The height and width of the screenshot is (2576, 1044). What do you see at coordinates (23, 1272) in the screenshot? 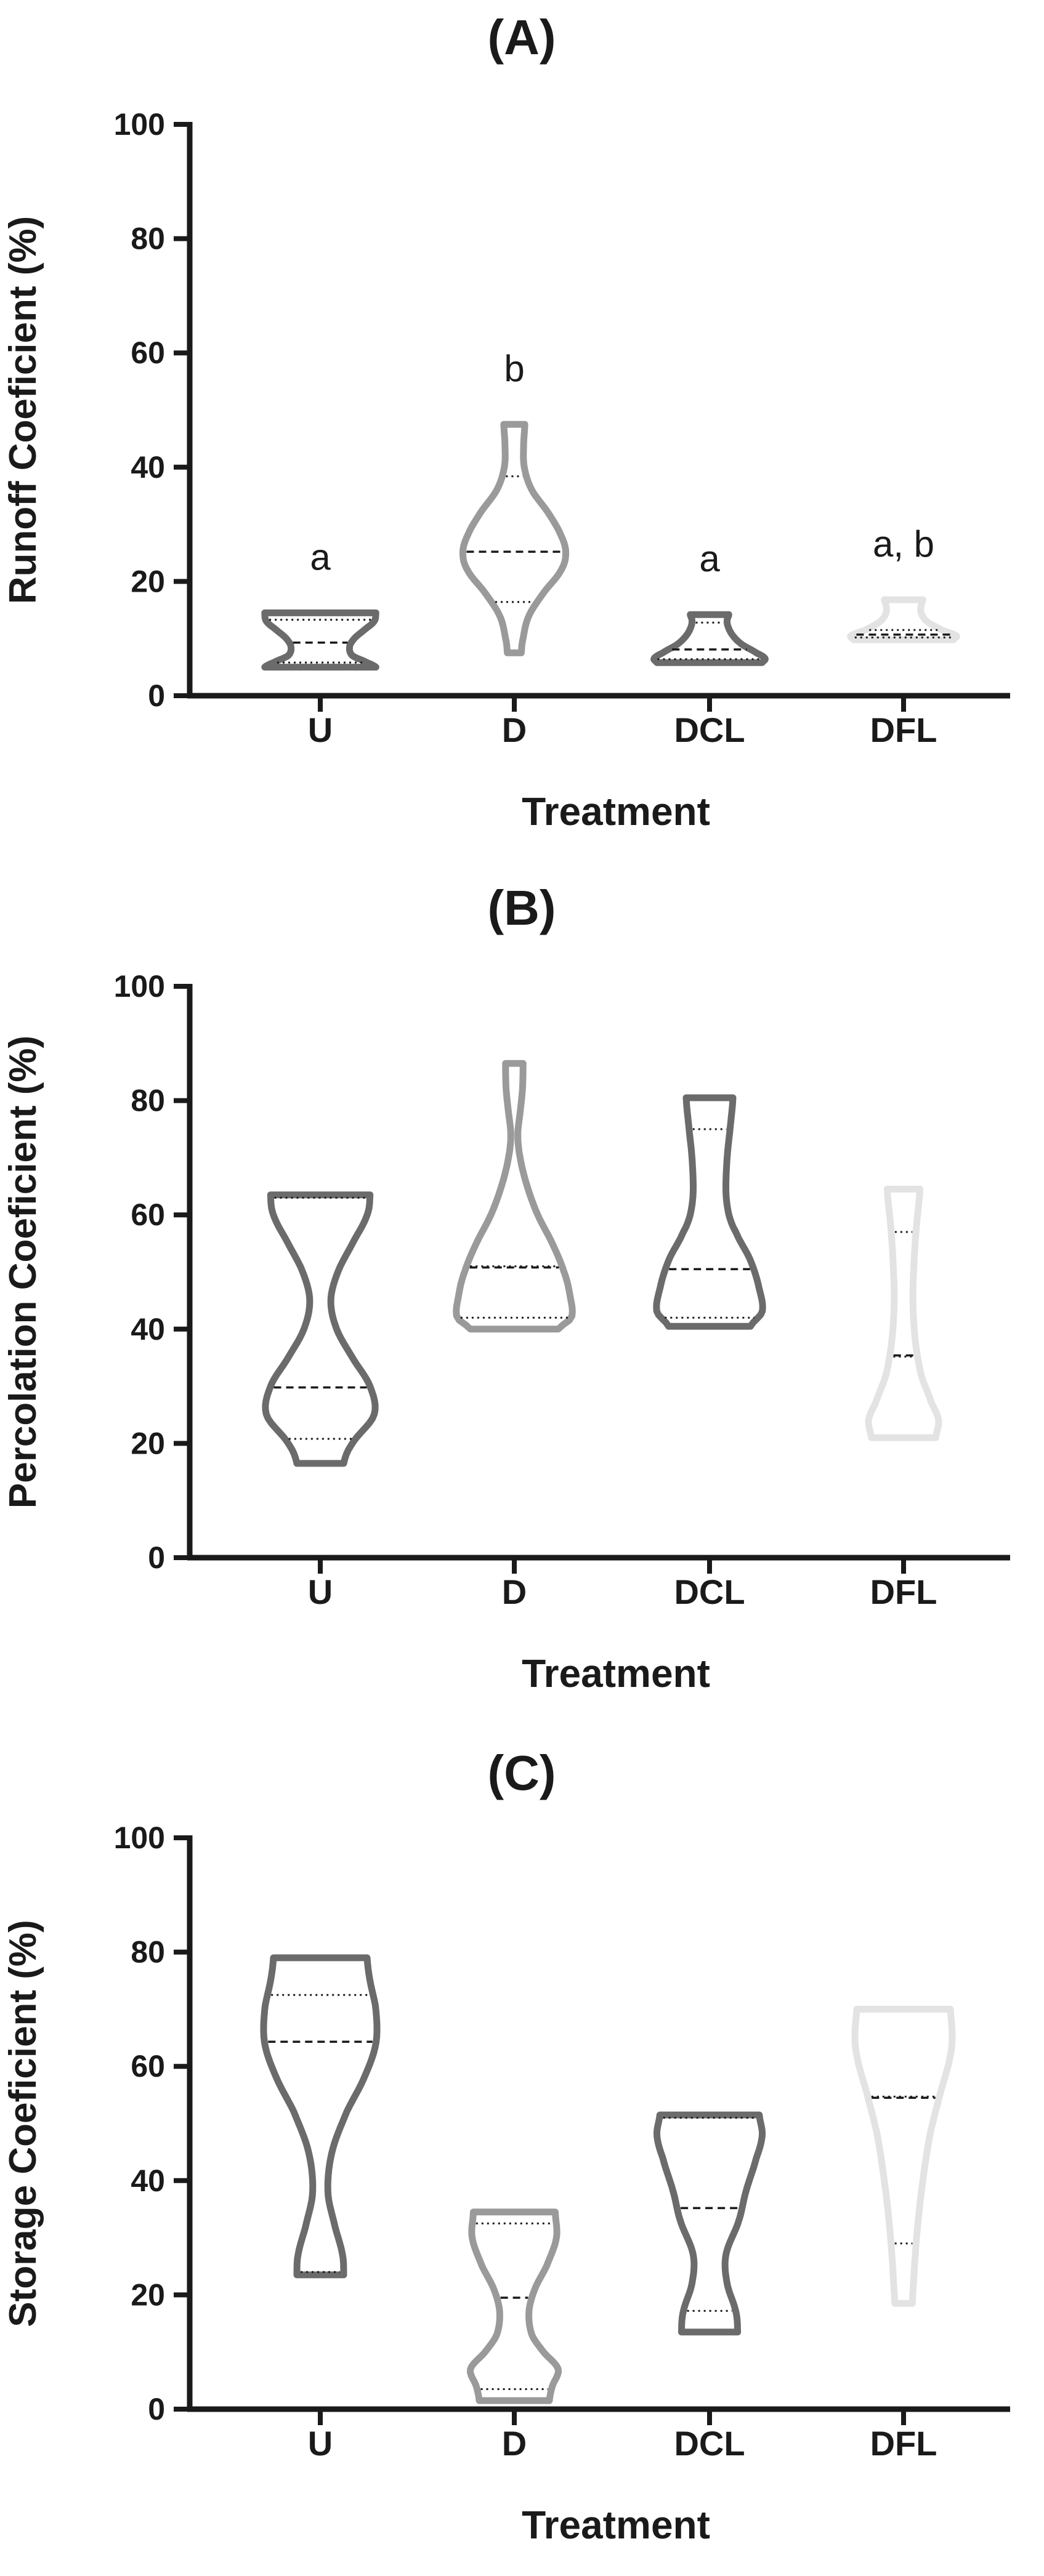
I see `y-axis-label: Percolation Coeficient (%)` at bounding box center [23, 1272].